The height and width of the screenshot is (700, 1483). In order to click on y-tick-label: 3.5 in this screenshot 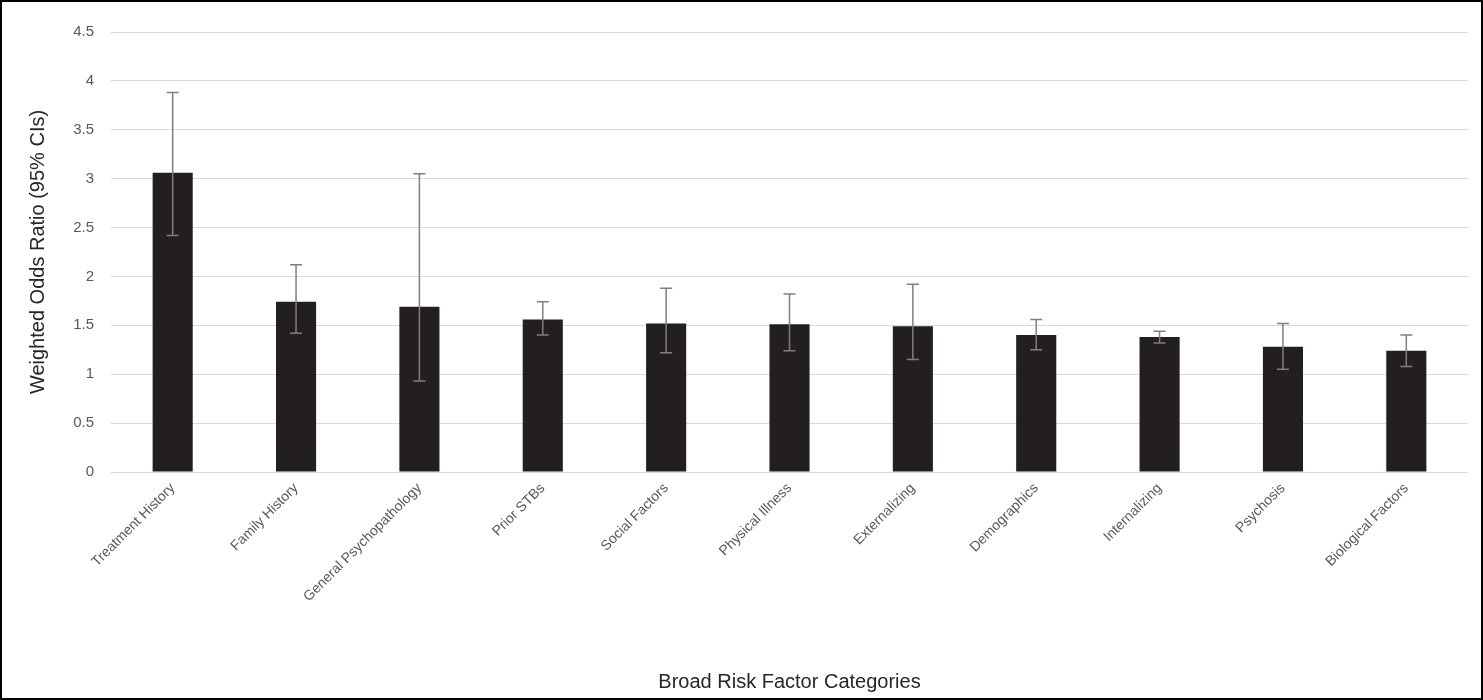, I will do `click(83, 128)`.